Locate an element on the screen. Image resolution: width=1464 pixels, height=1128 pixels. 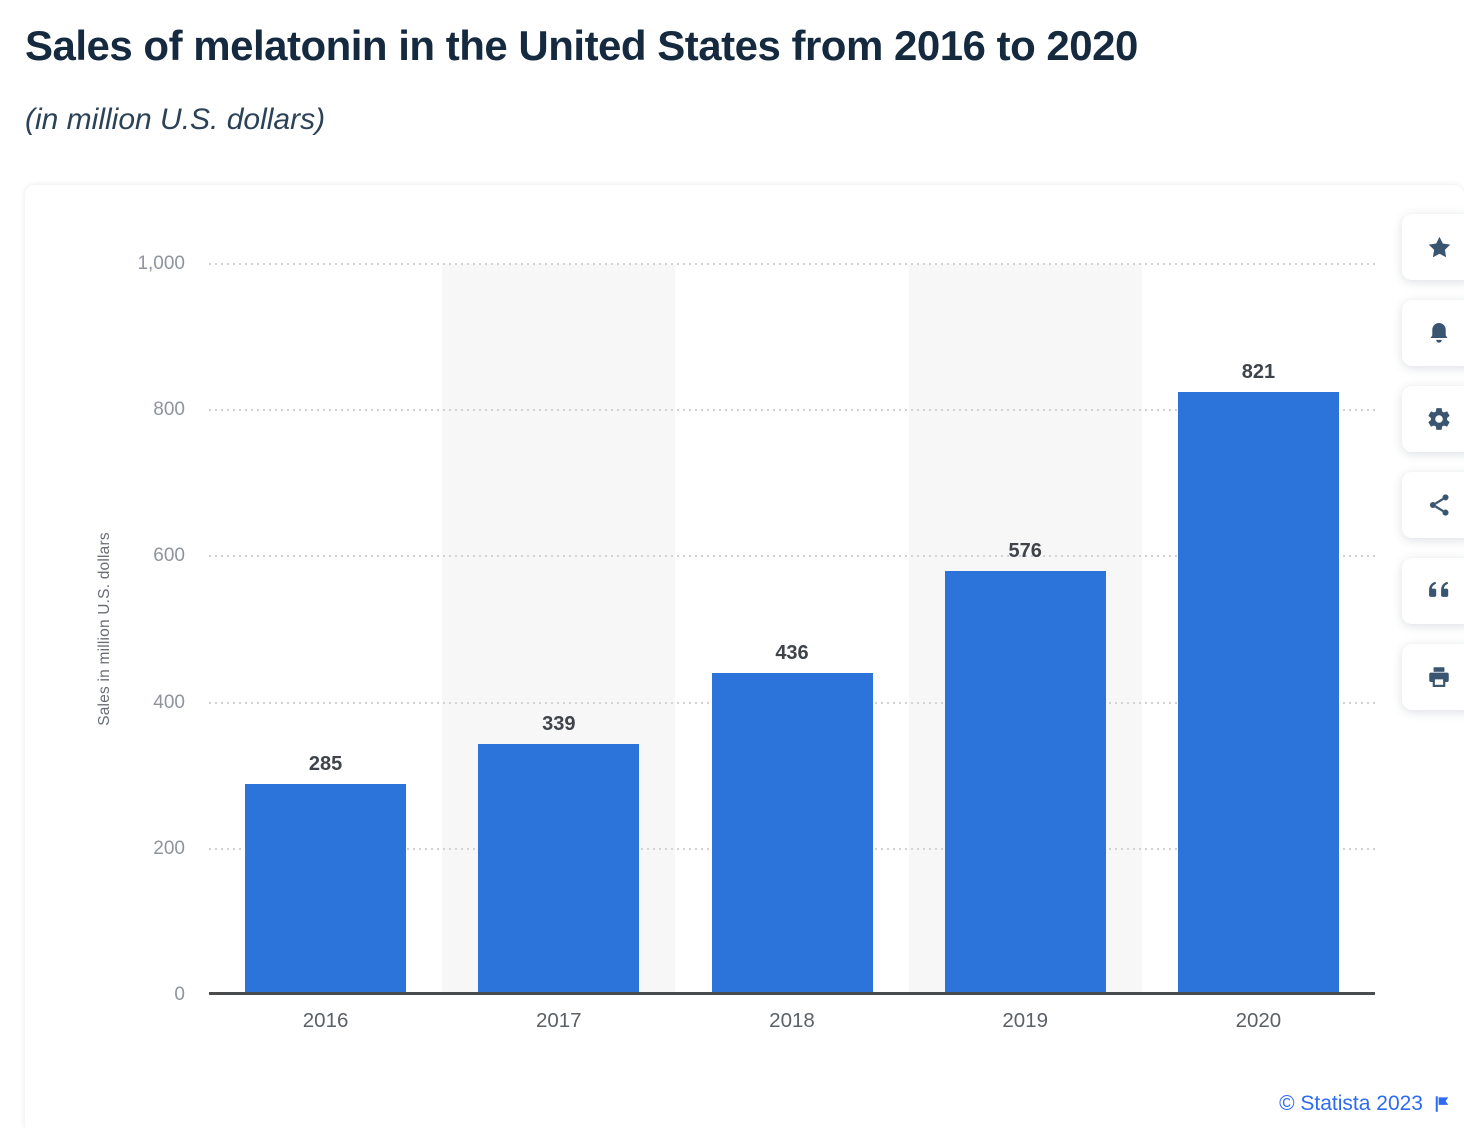
bar-value-label-2017: 339 is located at coordinates (559, 724).